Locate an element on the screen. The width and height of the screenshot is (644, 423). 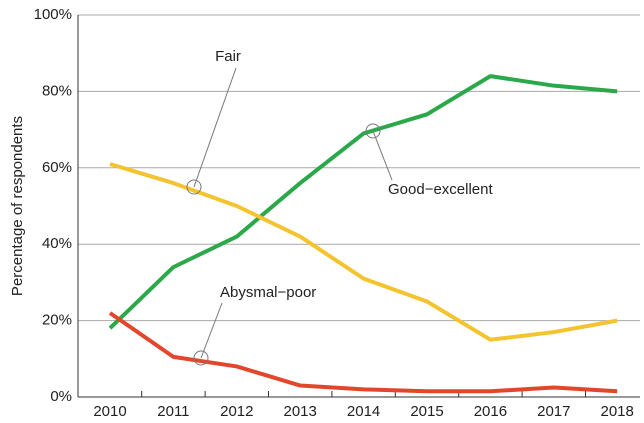
x-tick-label: 2010 is located at coordinates (109, 411).